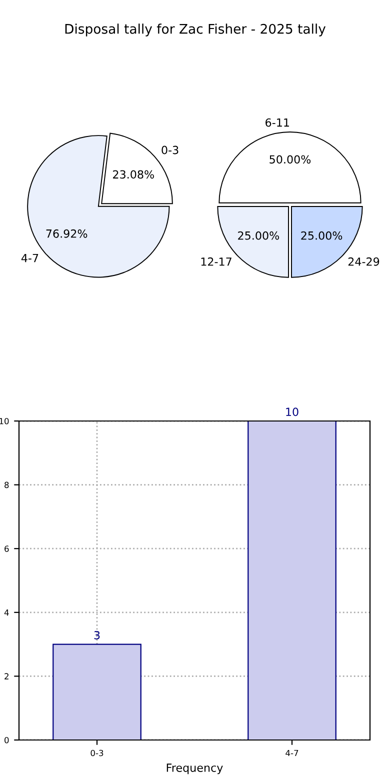 This screenshot has height=780, width=390. What do you see at coordinates (277, 122) in the screenshot?
I see `slice-label: 6-11` at bounding box center [277, 122].